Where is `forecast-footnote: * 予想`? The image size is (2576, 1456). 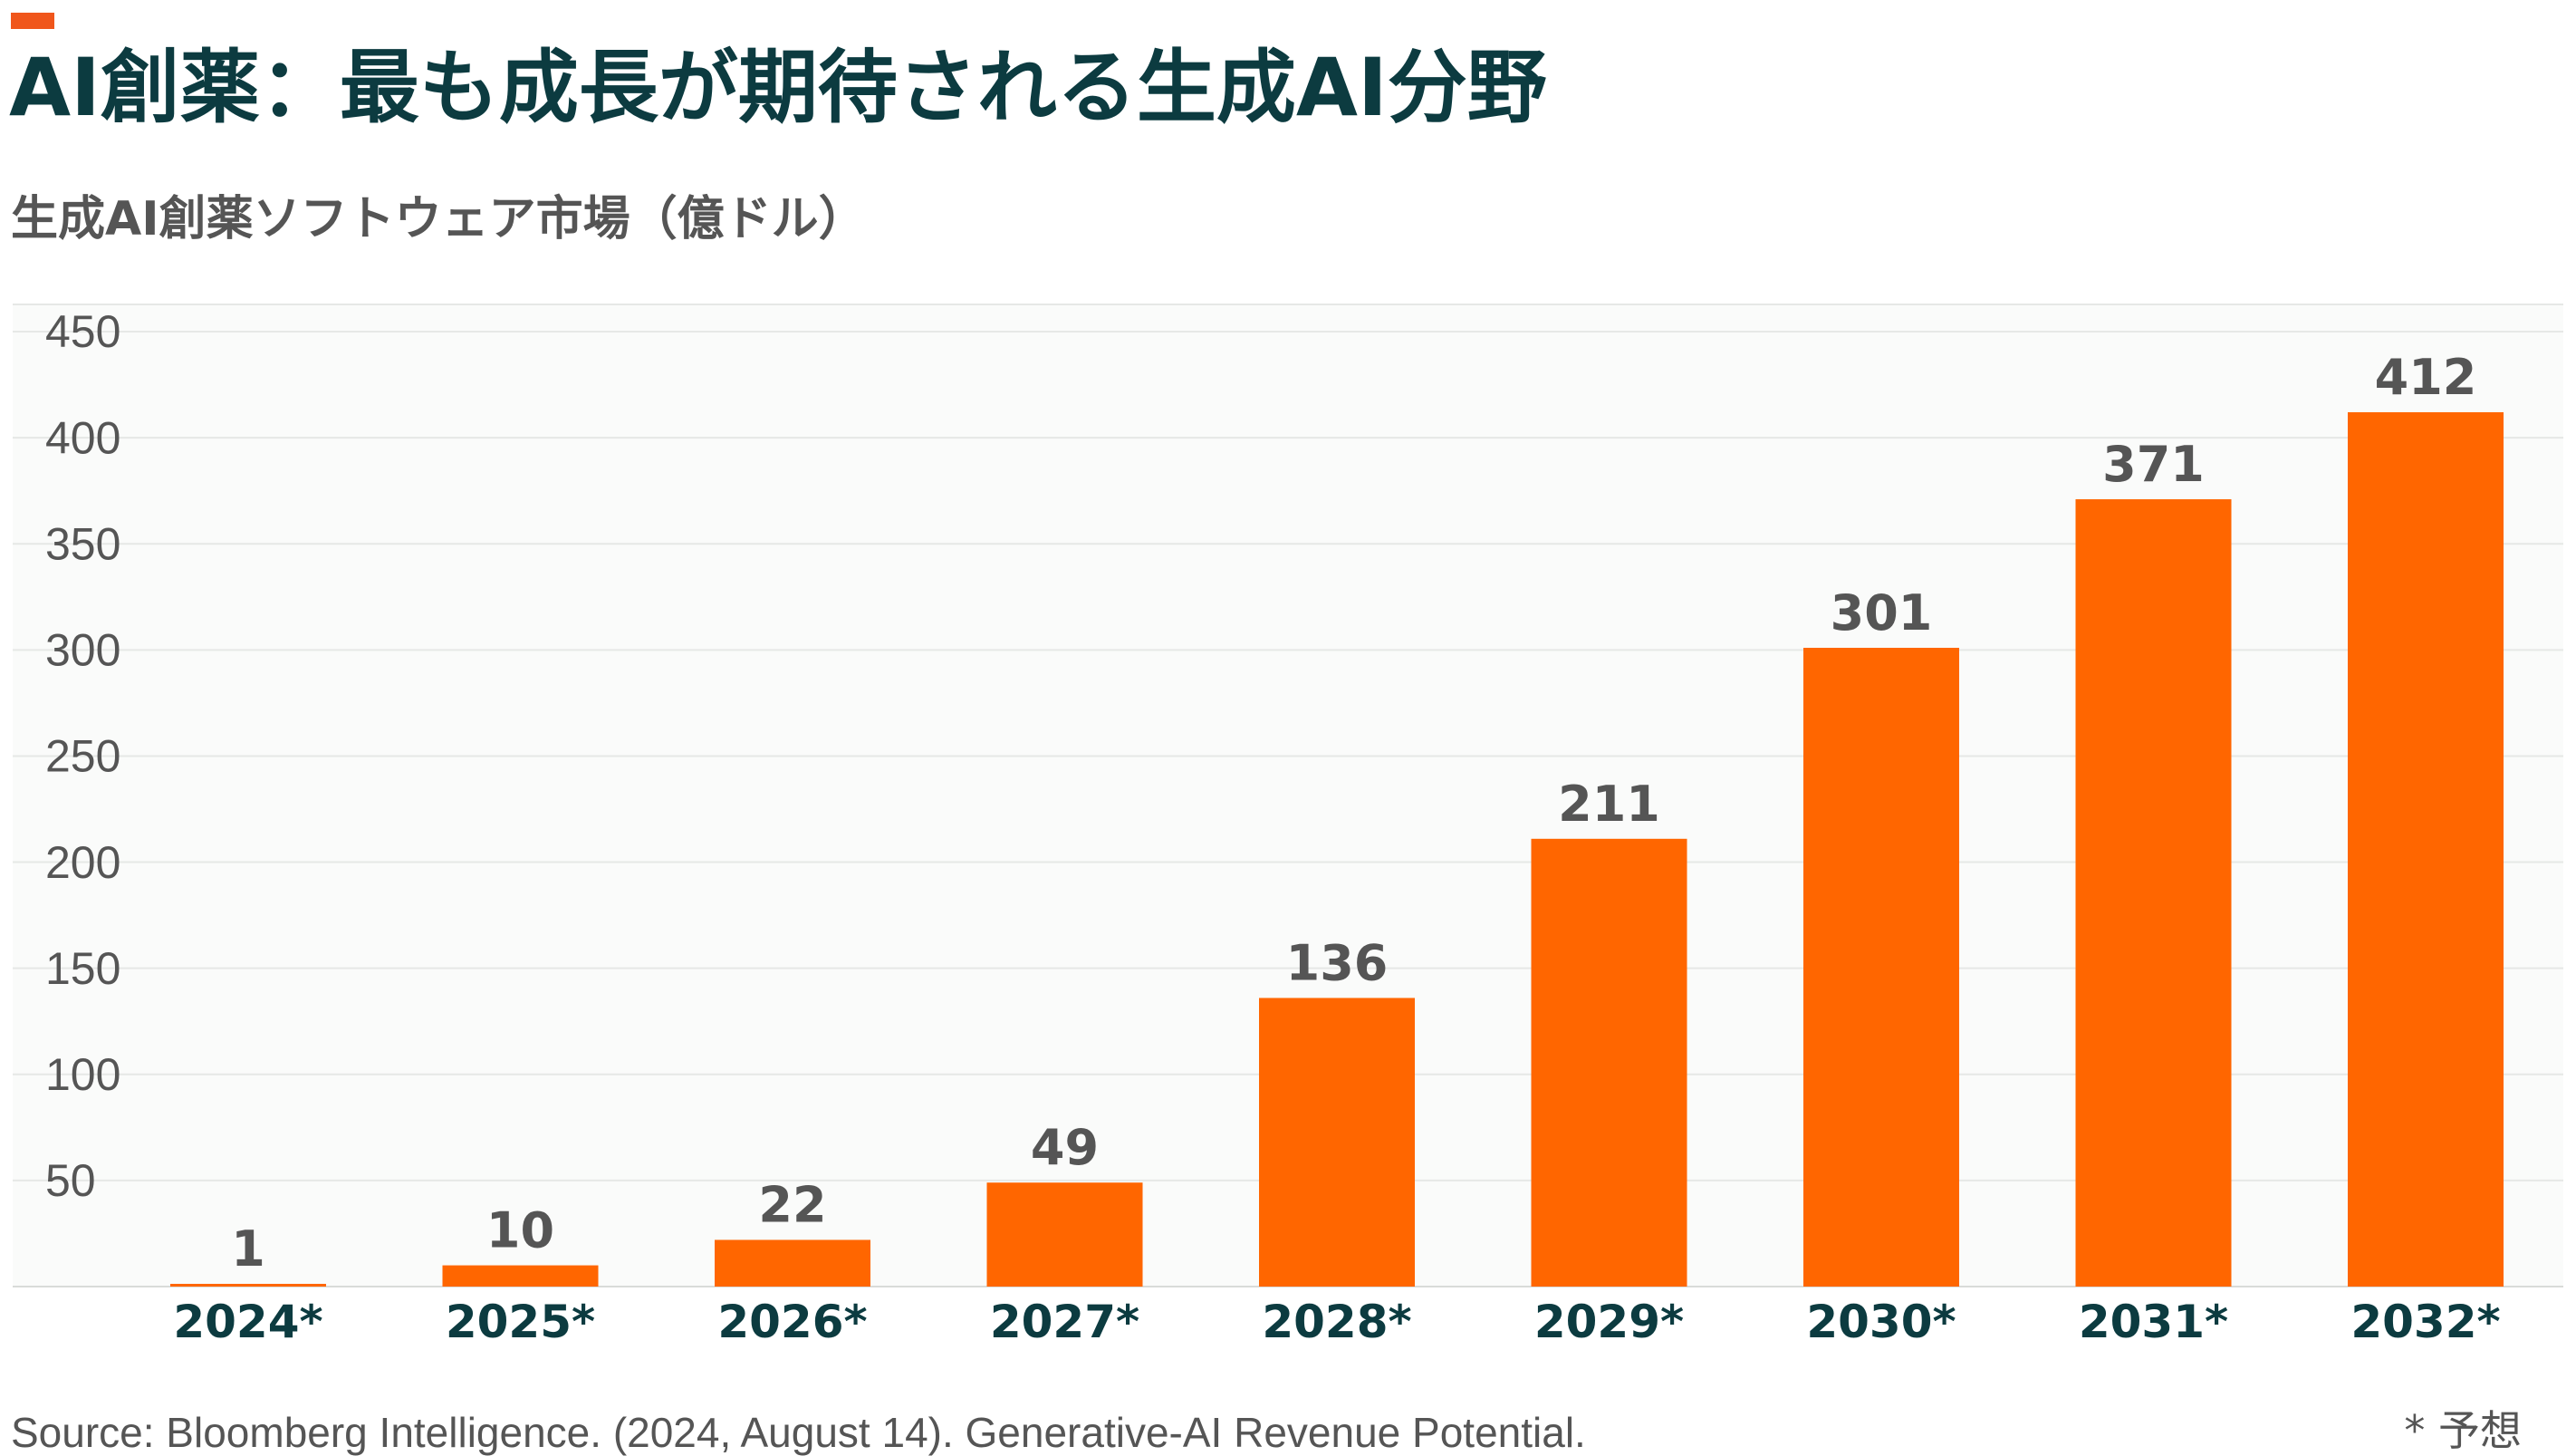 forecast-footnote: * 予想 is located at coordinates (2463, 1430).